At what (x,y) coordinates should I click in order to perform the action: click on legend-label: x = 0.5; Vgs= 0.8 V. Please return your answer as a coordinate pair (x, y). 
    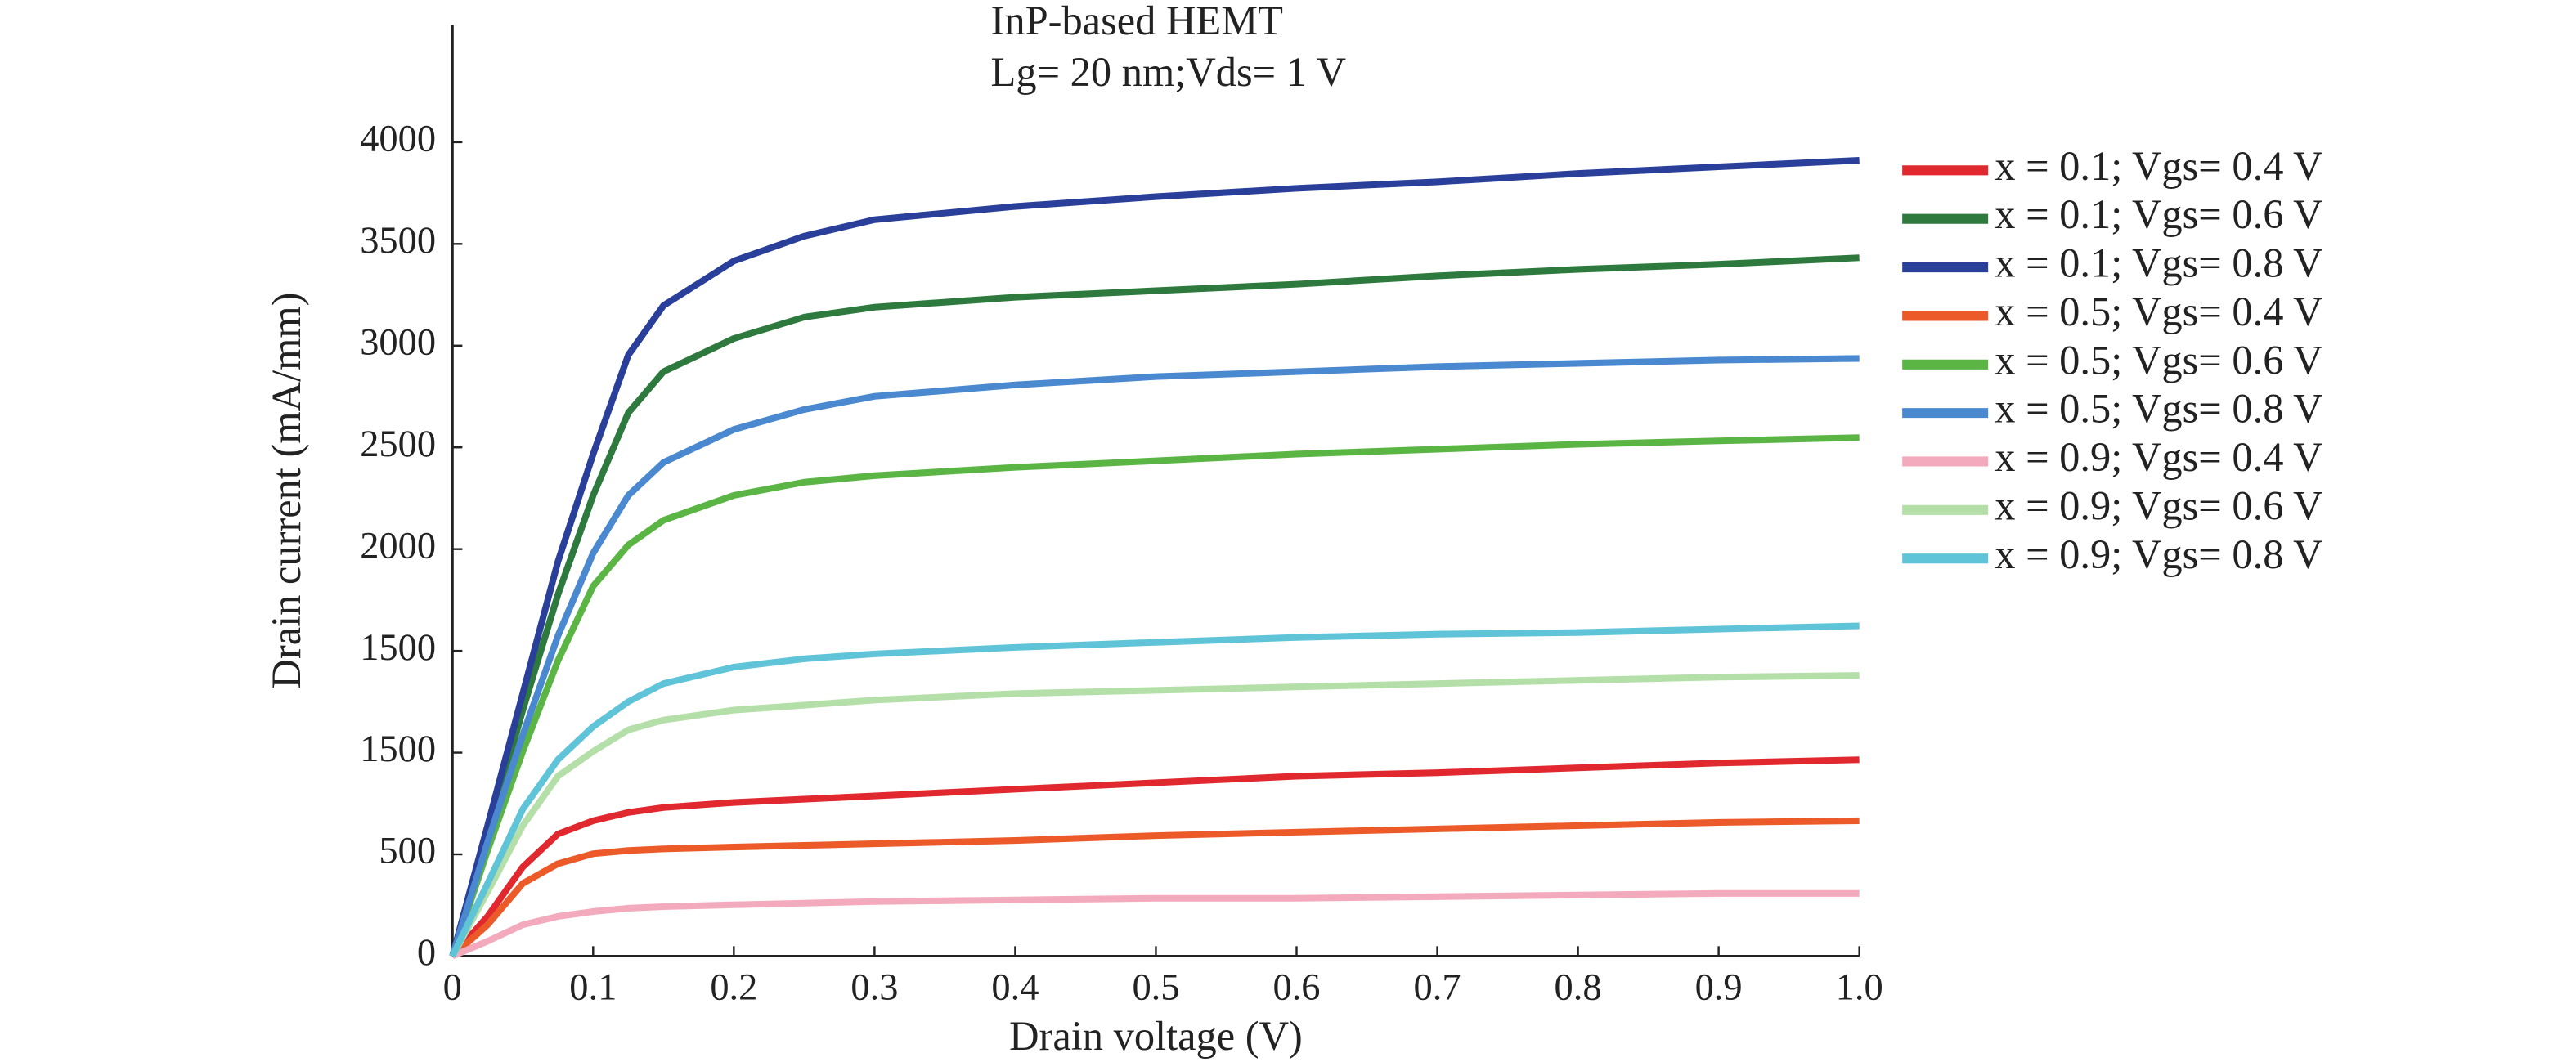
    Looking at the image, I should click on (2158, 409).